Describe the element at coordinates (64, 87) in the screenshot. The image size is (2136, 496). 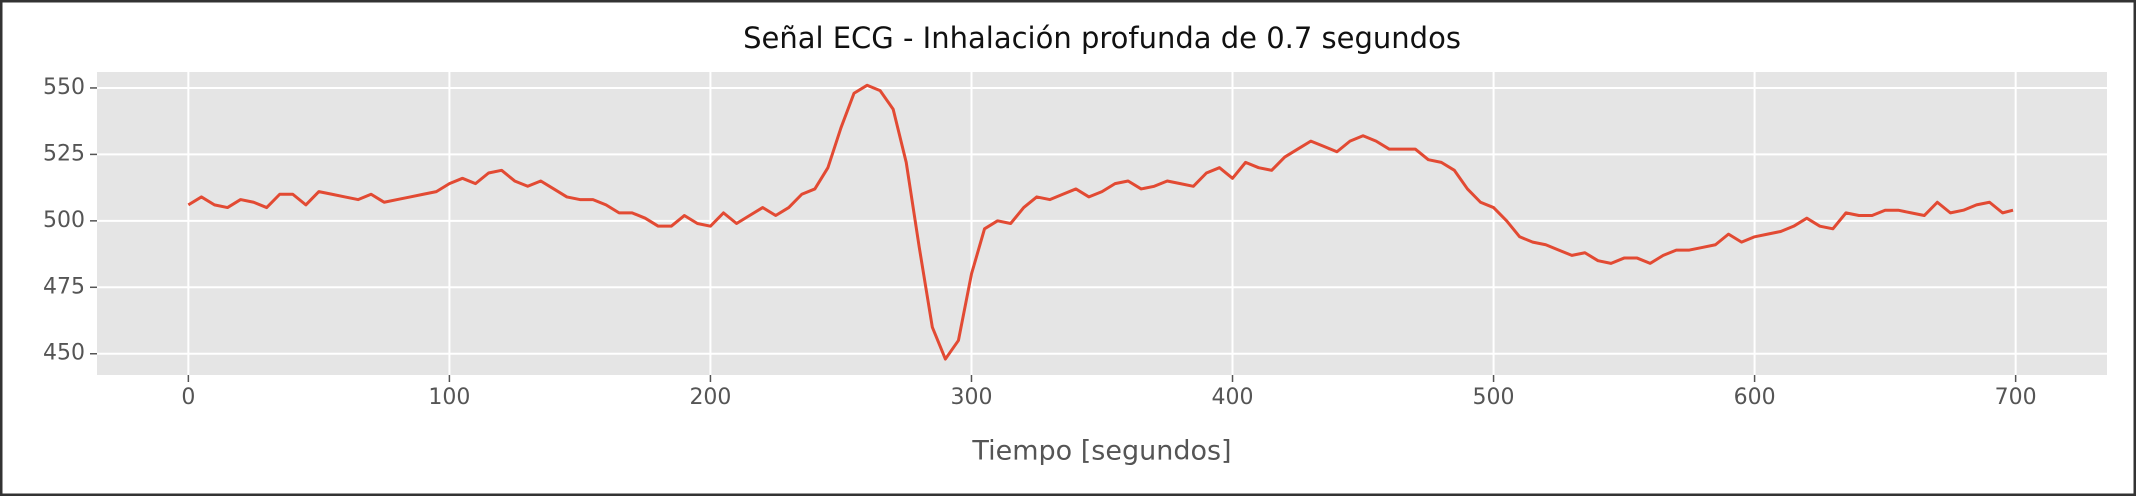
I see `y-tick-label: 550` at that location.